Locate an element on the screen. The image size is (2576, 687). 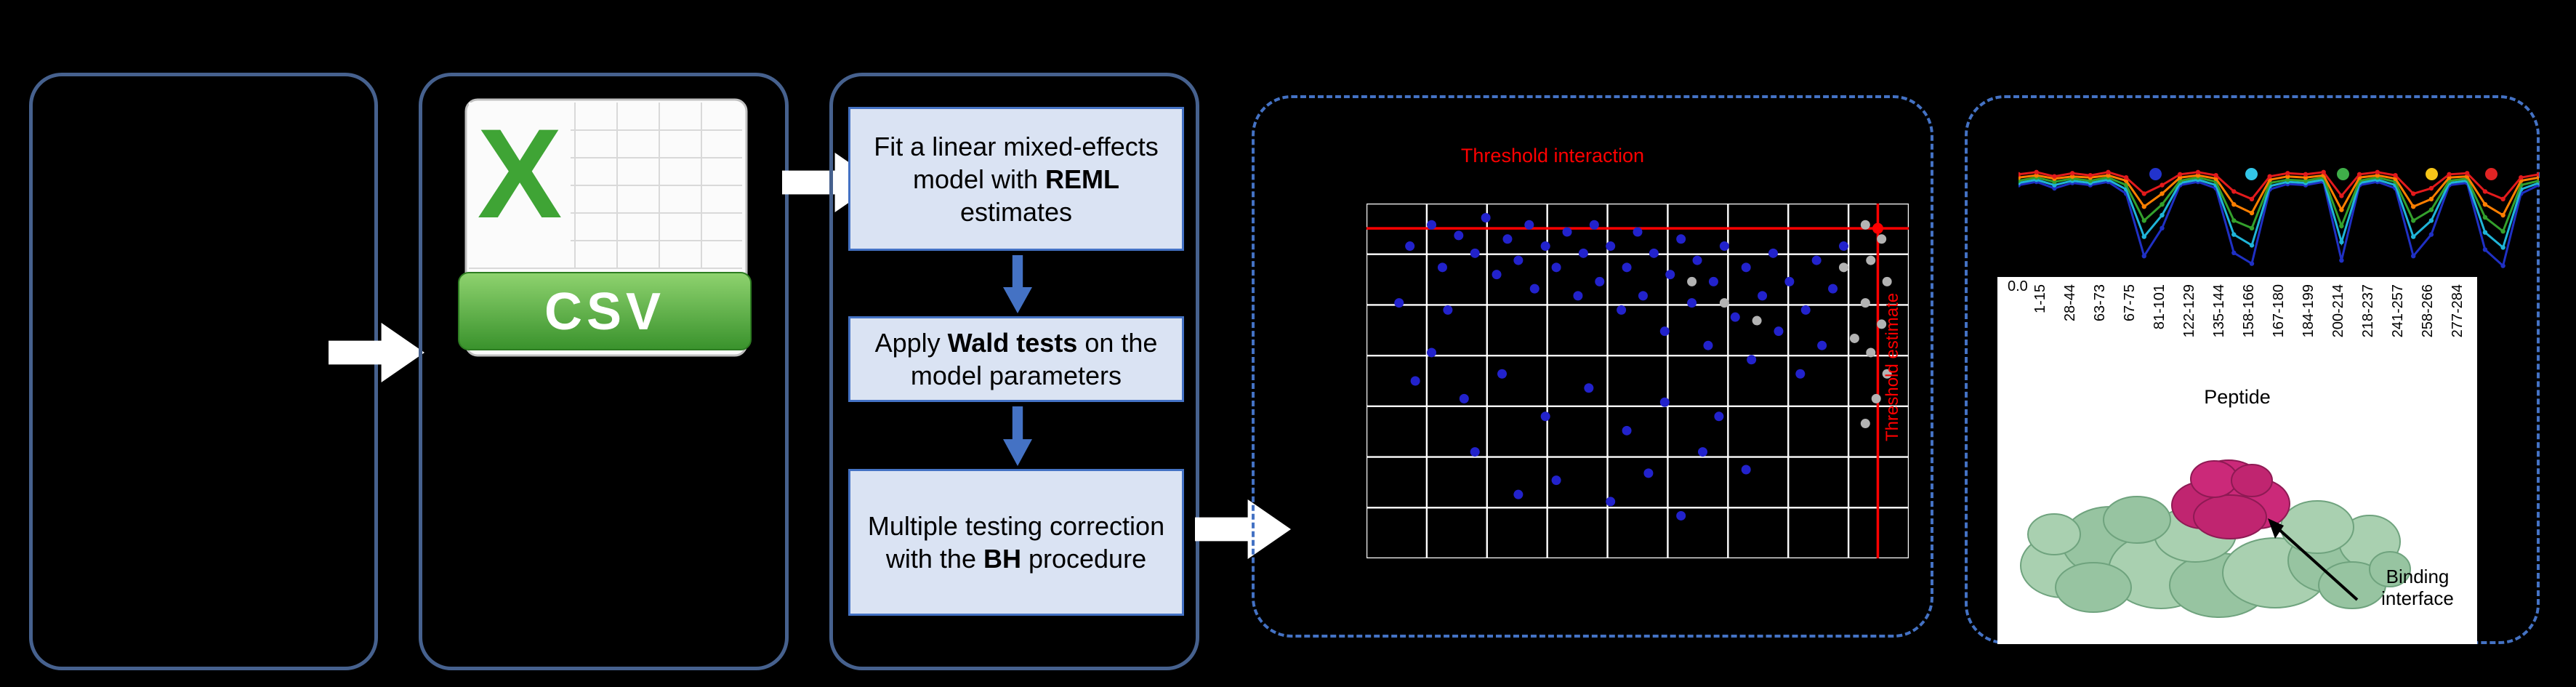
binding-interface-region is located at coordinates (2230, 499).